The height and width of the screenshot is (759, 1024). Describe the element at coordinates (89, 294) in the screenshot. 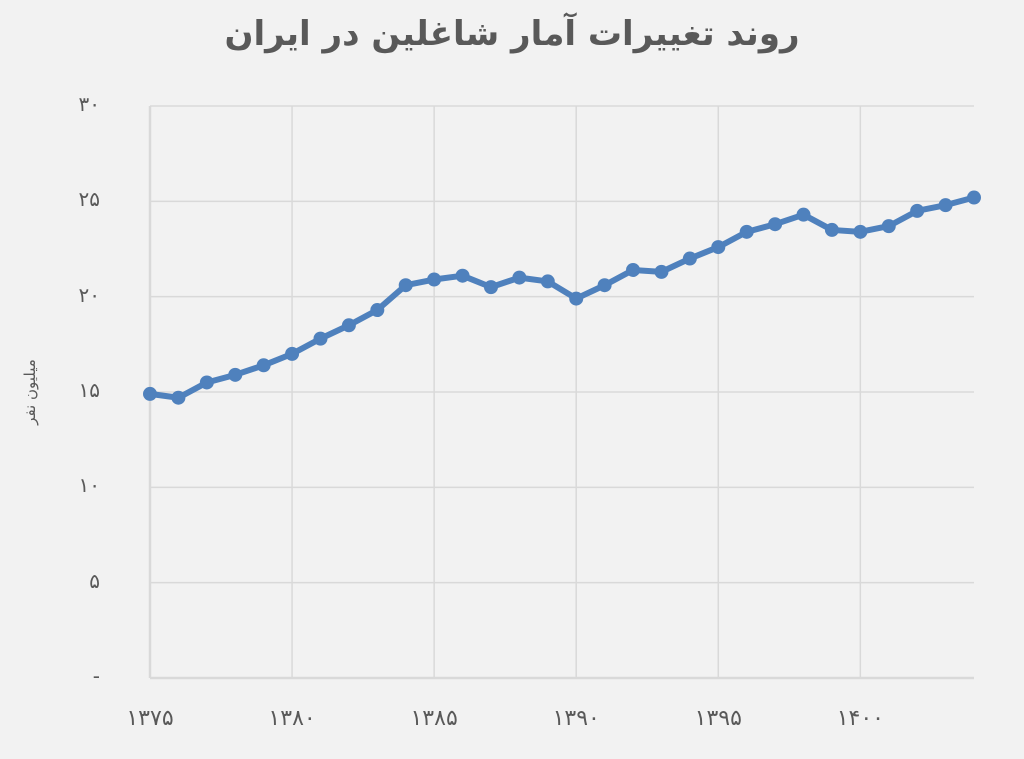

I see `y-tick-label: ۲۰` at that location.